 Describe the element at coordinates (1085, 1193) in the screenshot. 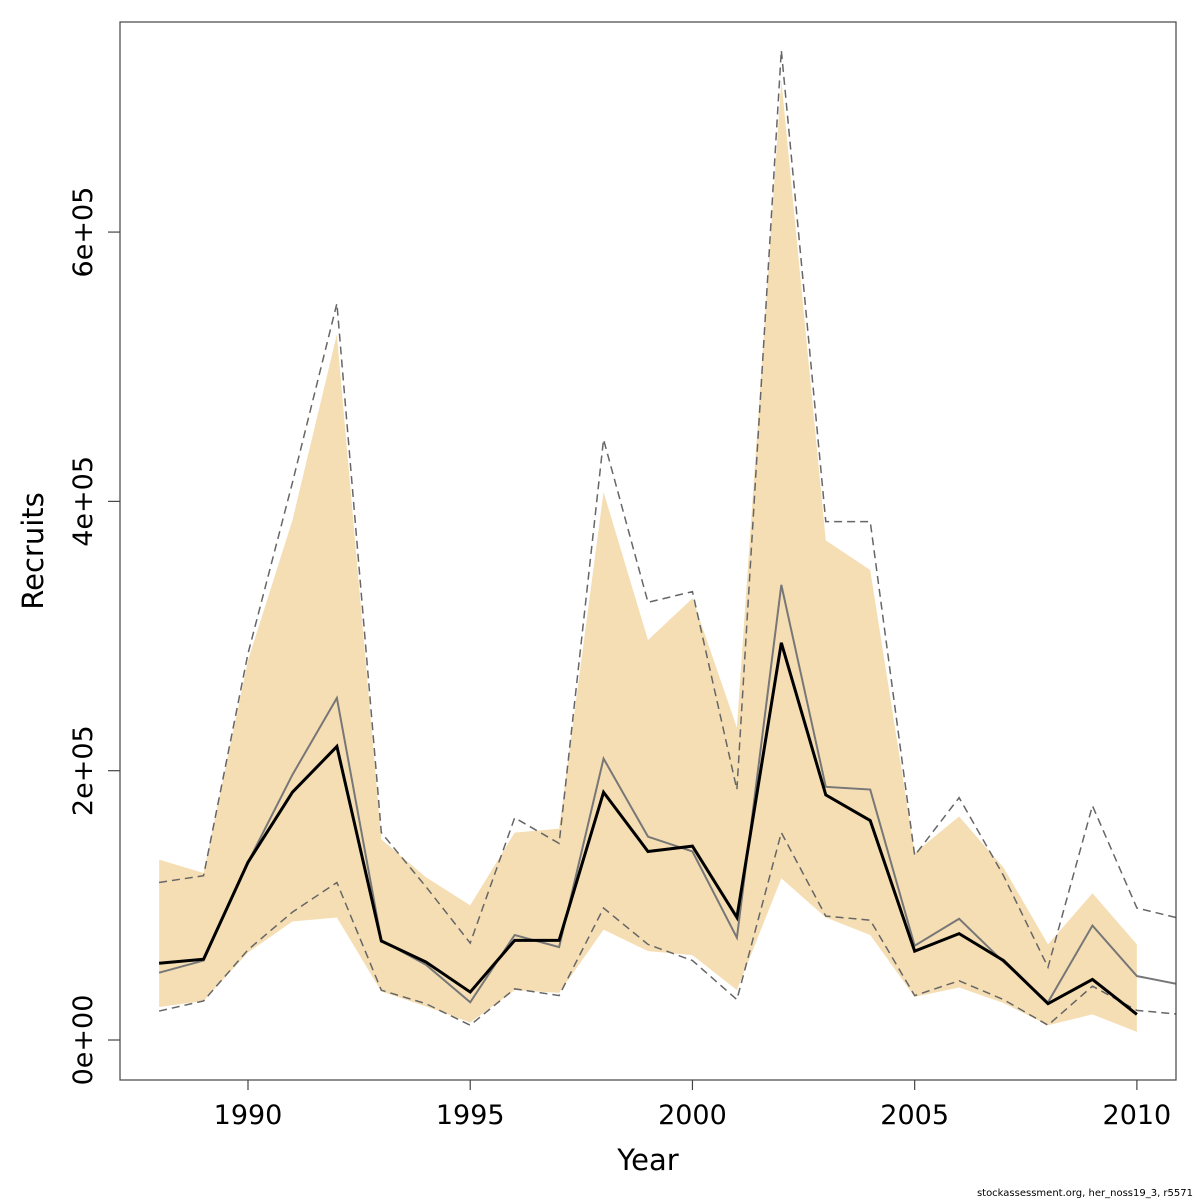

I see `footer: stockassessment.org, her_noss19_3, r5571` at that location.